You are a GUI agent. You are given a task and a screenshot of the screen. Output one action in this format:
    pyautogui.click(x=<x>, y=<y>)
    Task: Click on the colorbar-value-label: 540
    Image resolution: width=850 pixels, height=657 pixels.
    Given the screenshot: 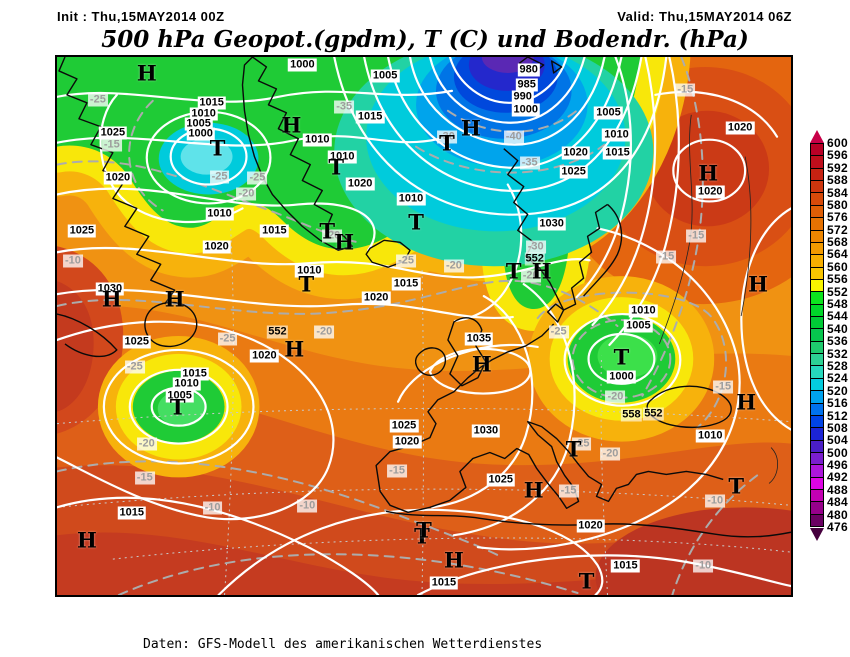 What is the action you would take?
    pyautogui.click(x=837, y=328)
    